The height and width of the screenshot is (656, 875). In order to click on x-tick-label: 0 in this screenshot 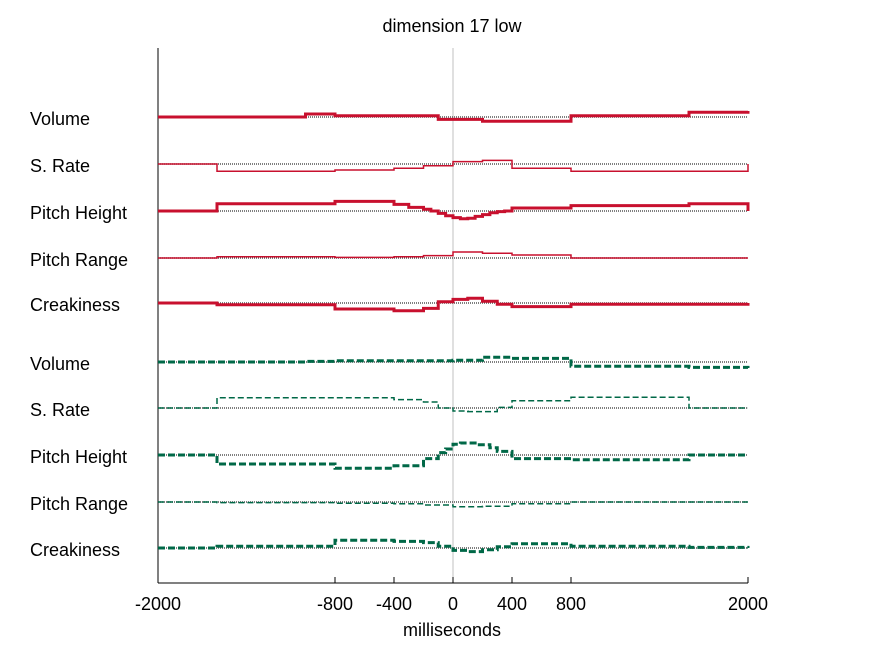, I will do `click(453, 604)`.